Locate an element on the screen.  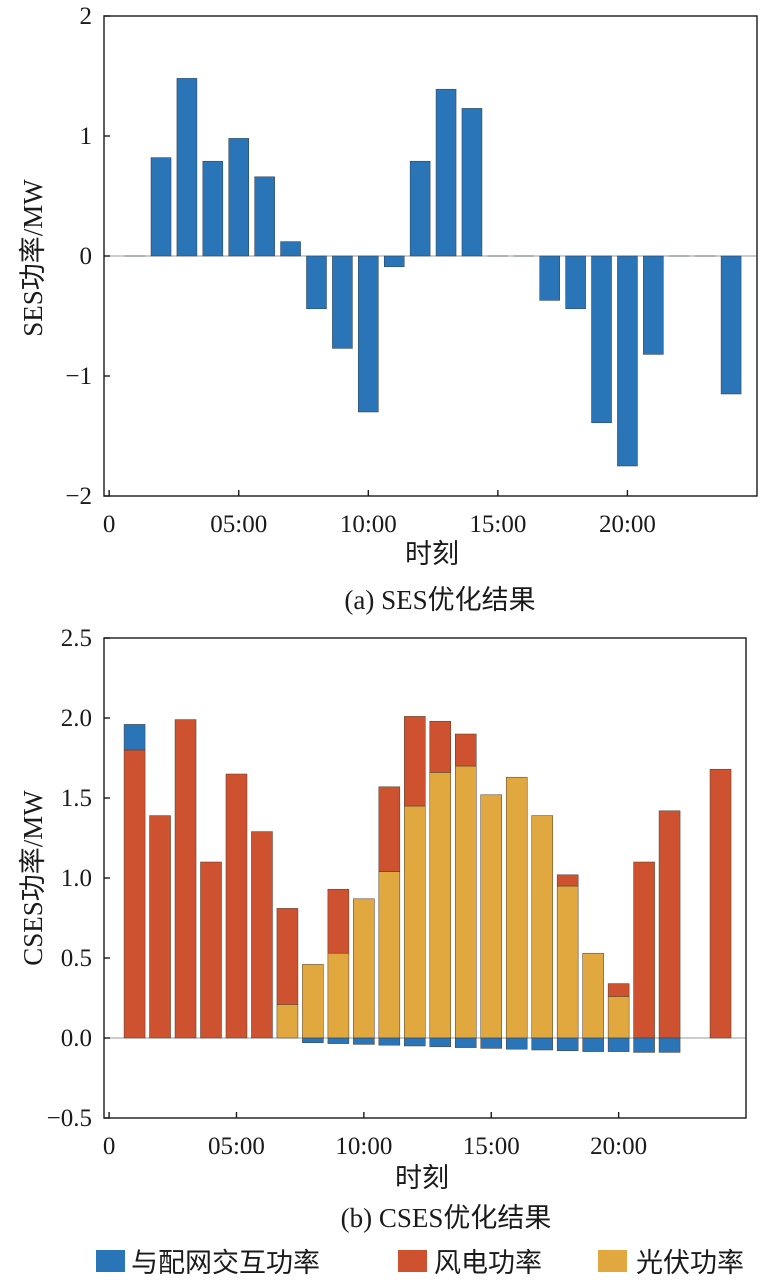
panel-a-bar-h11 is located at coordinates (394, 261).